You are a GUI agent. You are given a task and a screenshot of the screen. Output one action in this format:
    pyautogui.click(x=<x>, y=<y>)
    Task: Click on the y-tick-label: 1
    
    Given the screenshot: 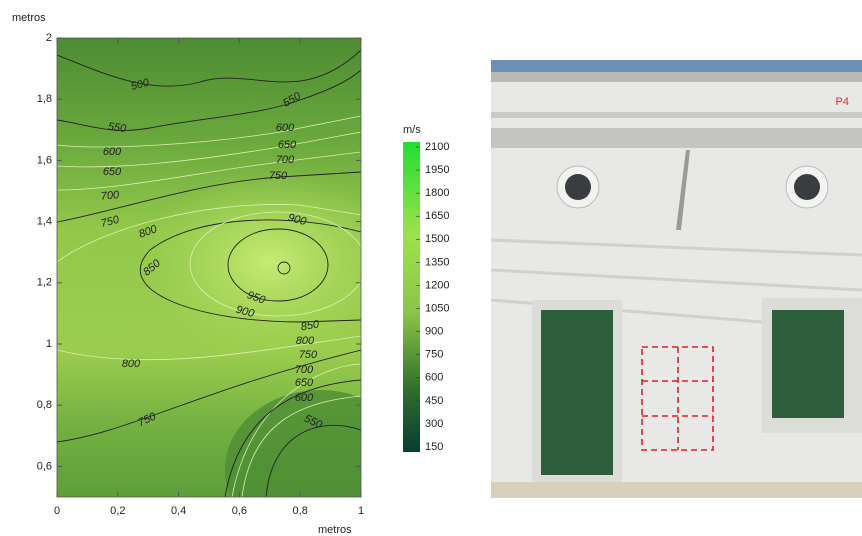 What is the action you would take?
    pyautogui.click(x=49, y=344)
    